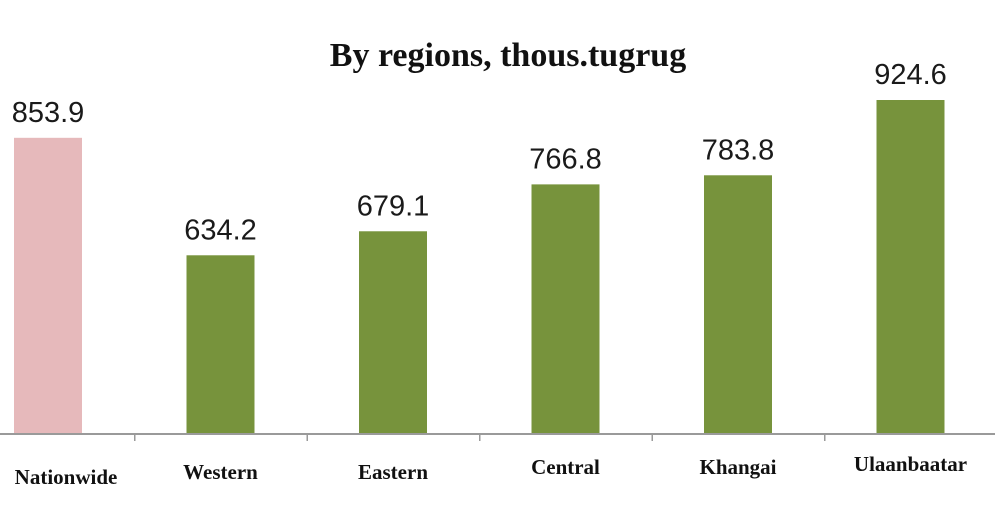  I want to click on value-label-central: 766.8, so click(565, 159).